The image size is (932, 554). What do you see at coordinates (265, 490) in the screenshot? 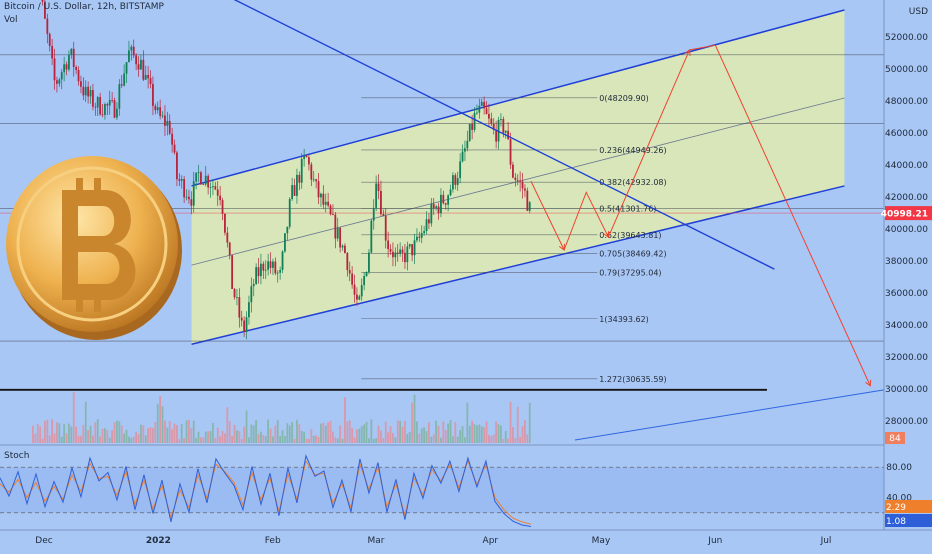
I see `stoch-k-line` at bounding box center [265, 490].